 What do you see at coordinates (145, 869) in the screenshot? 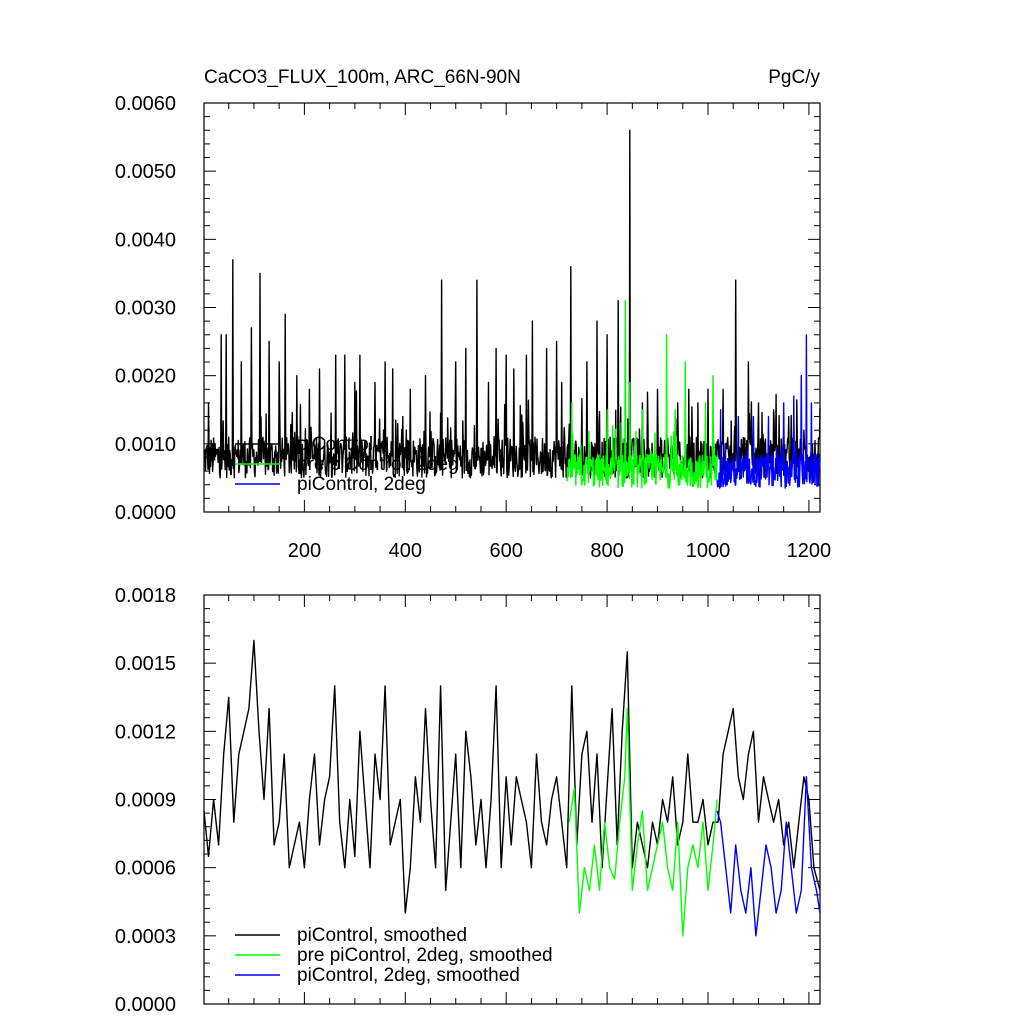
I see `y-tick-label: 0.0006` at bounding box center [145, 869].